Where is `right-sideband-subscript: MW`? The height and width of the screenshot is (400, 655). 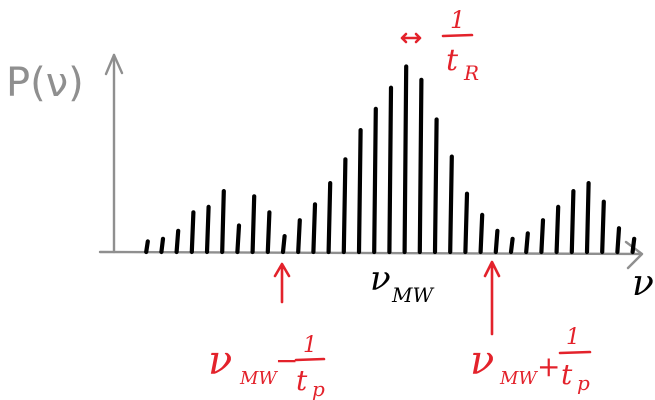
right-sideband-subscript: MW is located at coordinates (518, 378).